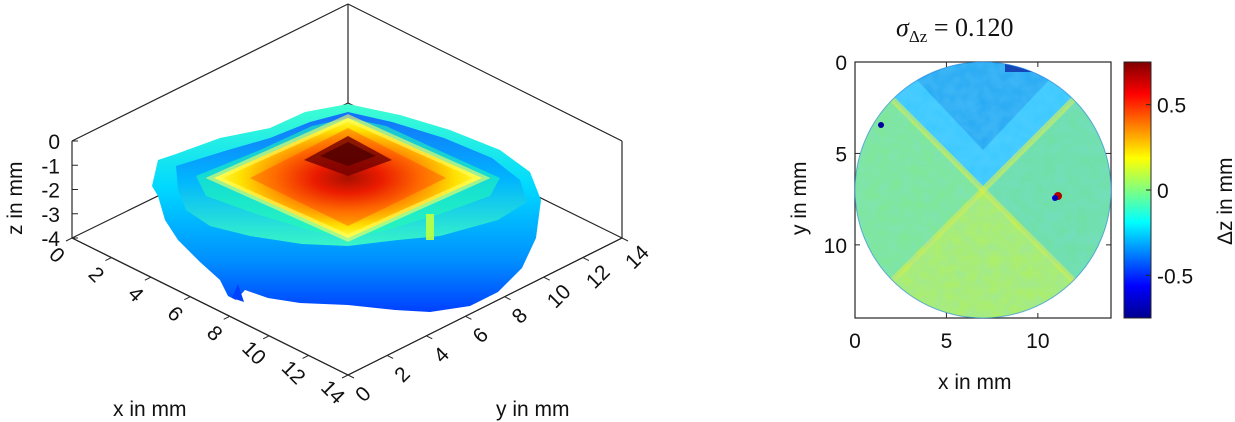  Describe the element at coordinates (1163, 191) in the screenshot. I see `colorbar-tick-label: 0` at that location.